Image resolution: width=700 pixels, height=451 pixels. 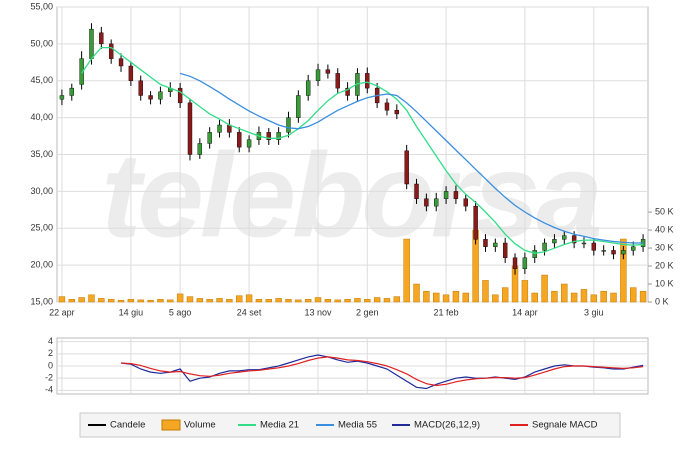 I want to click on macd-line, so click(x=382, y=372).